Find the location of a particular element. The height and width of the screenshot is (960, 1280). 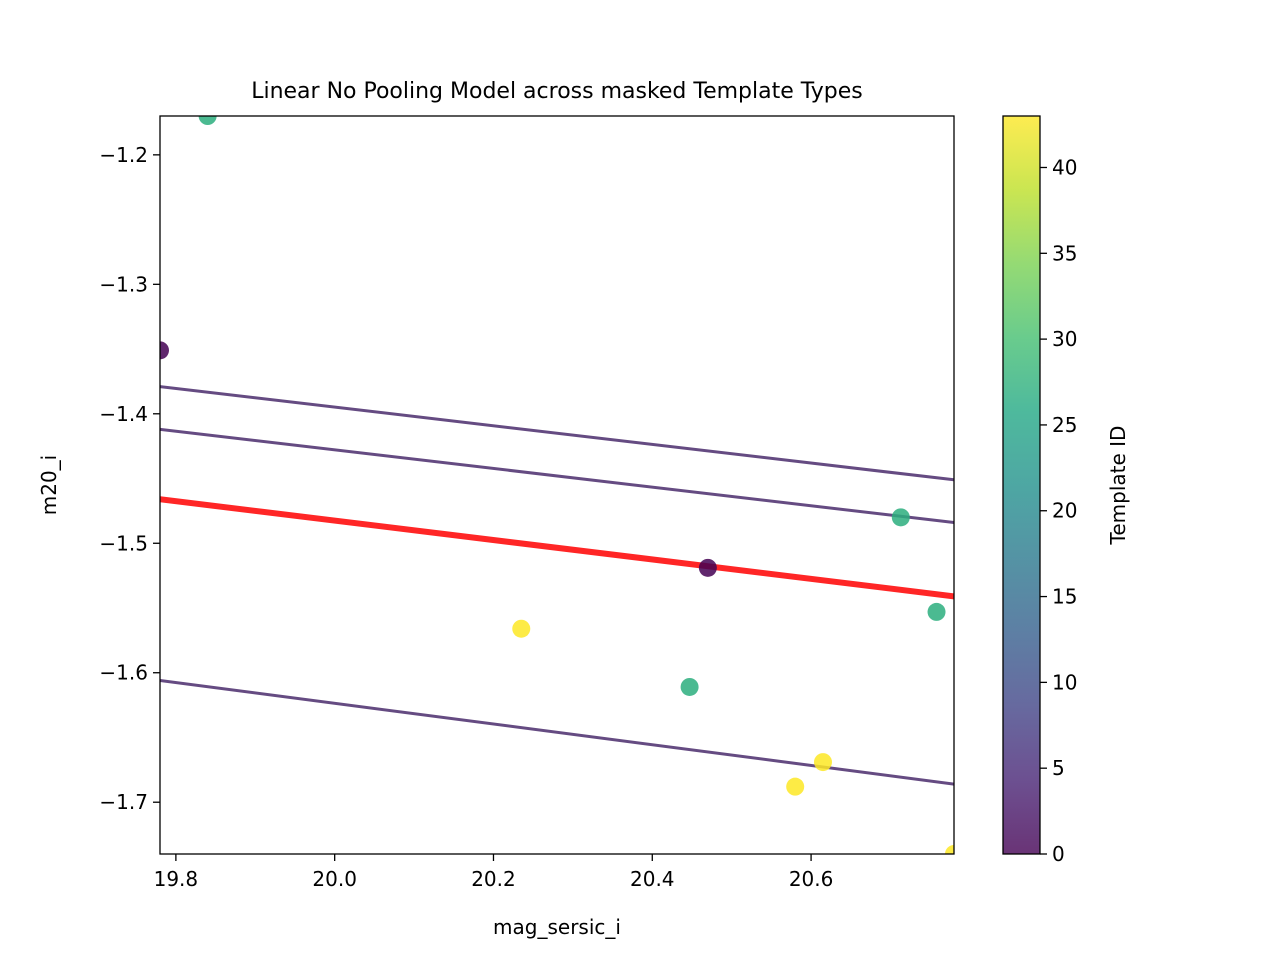

y-tick-label: −1.3 is located at coordinates (123, 284).